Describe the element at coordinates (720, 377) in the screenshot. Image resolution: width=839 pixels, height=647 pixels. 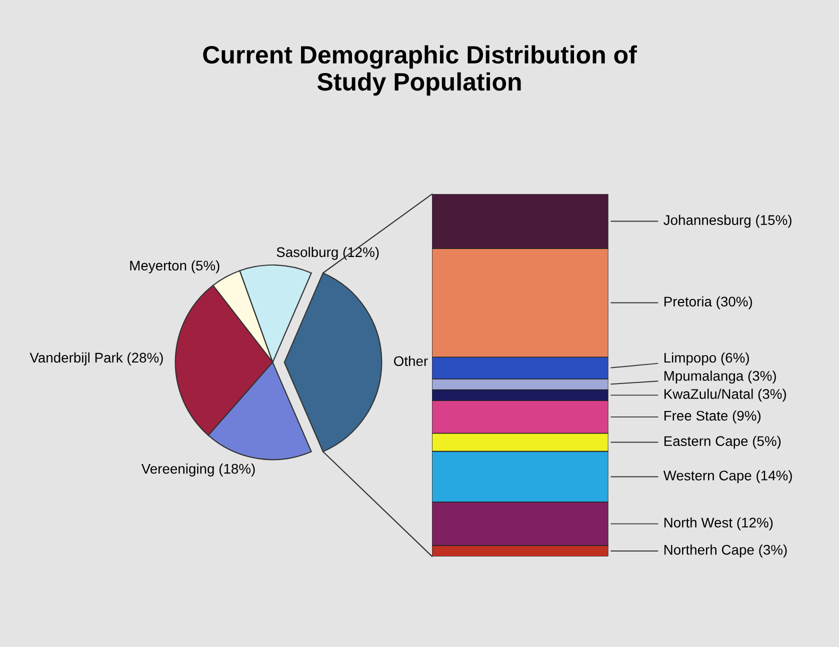
I see `text: Mpumalanga (3%)` at that location.